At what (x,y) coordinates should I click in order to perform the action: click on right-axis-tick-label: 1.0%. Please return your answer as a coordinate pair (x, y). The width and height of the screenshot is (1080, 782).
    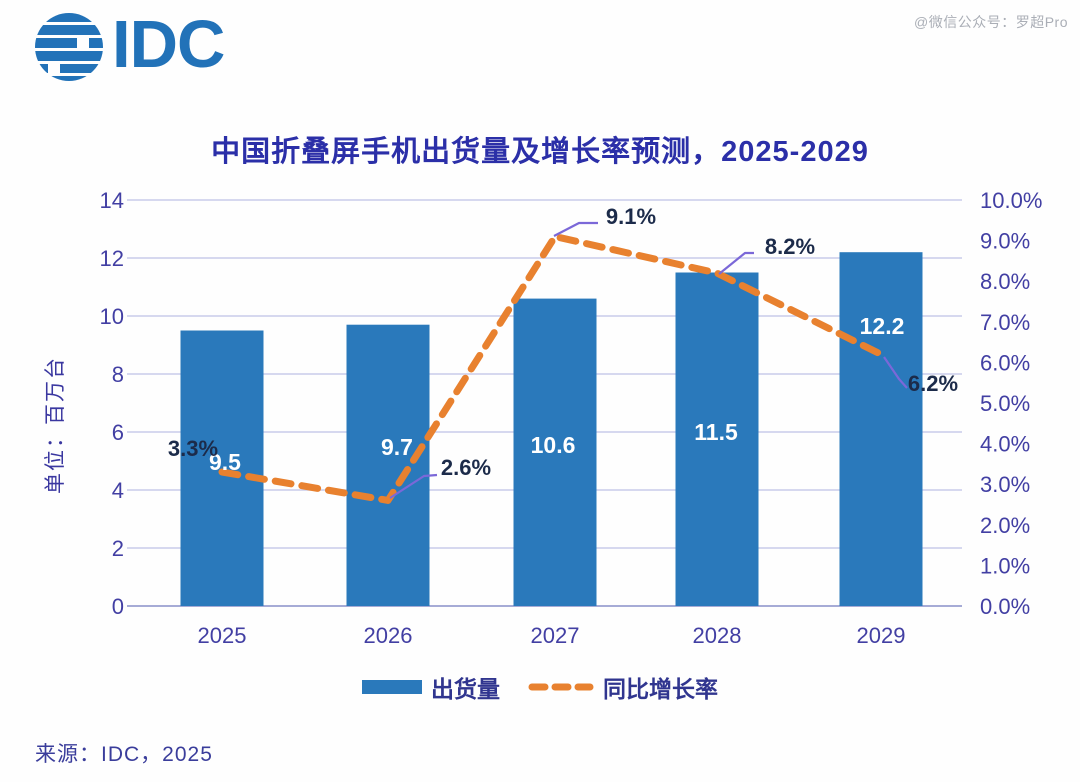
    Looking at the image, I should click on (1005, 565).